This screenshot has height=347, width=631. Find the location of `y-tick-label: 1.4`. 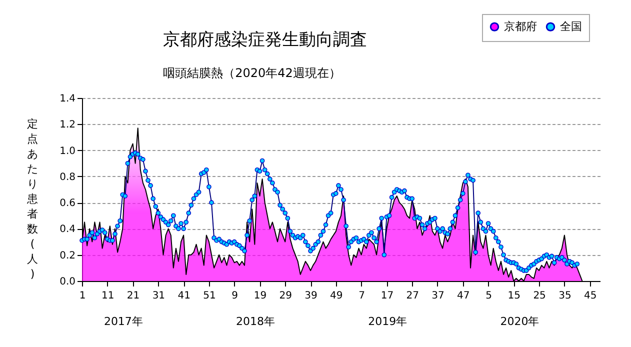

y-tick-label: 1.4 is located at coordinates (68, 99).